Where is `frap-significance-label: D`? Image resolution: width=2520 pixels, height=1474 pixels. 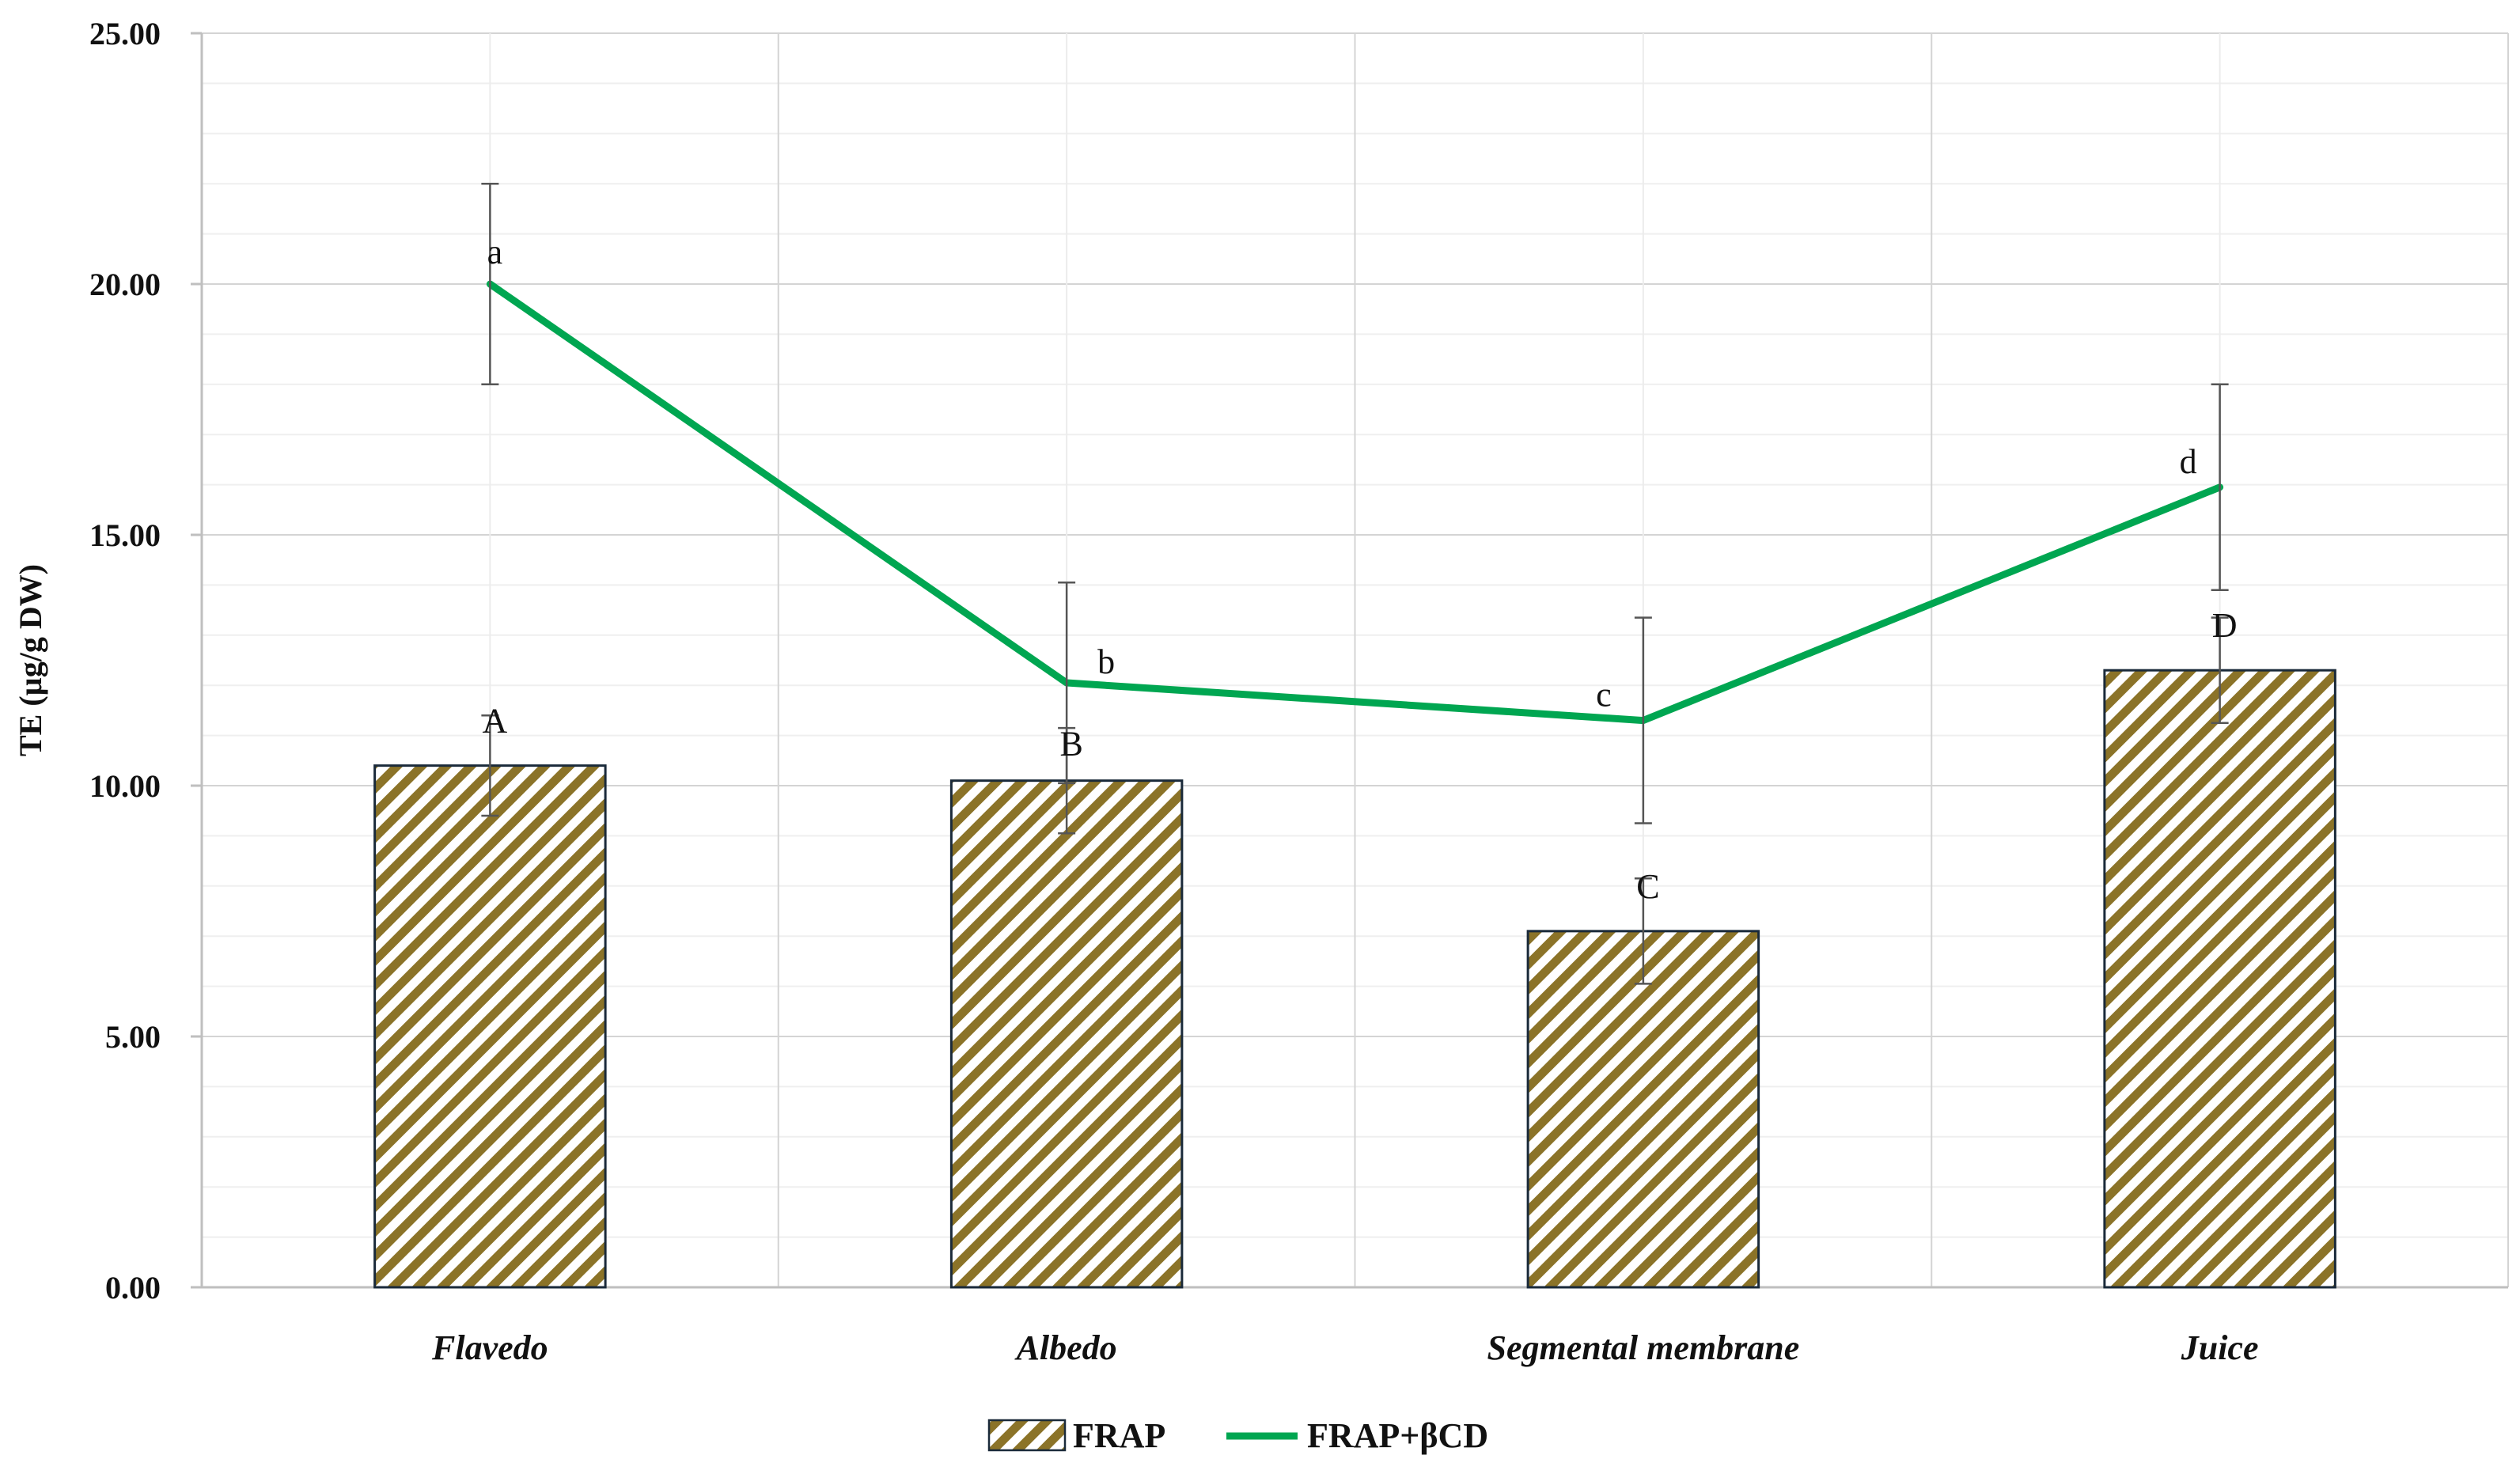 frap-significance-label: D is located at coordinates (2225, 625).